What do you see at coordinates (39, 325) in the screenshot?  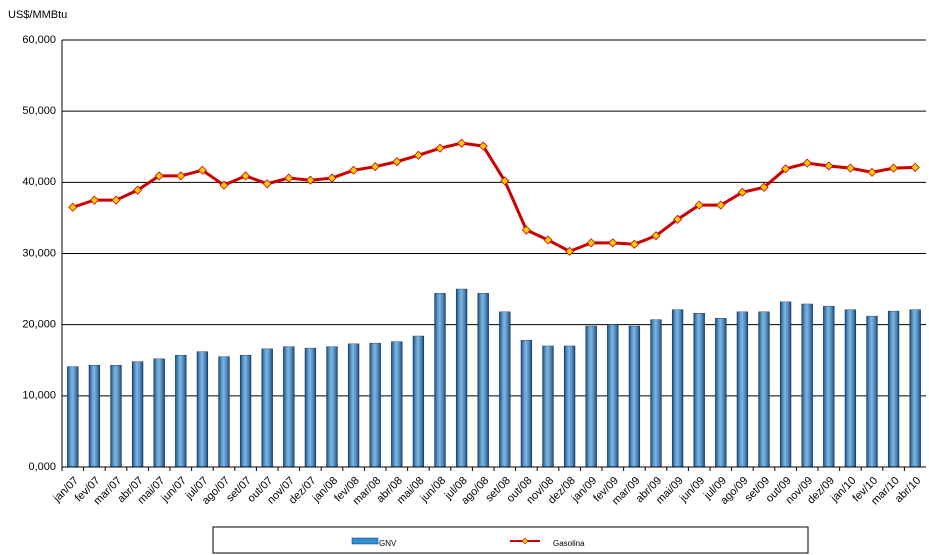 I see `y-tick-label: 20,000` at bounding box center [39, 325].